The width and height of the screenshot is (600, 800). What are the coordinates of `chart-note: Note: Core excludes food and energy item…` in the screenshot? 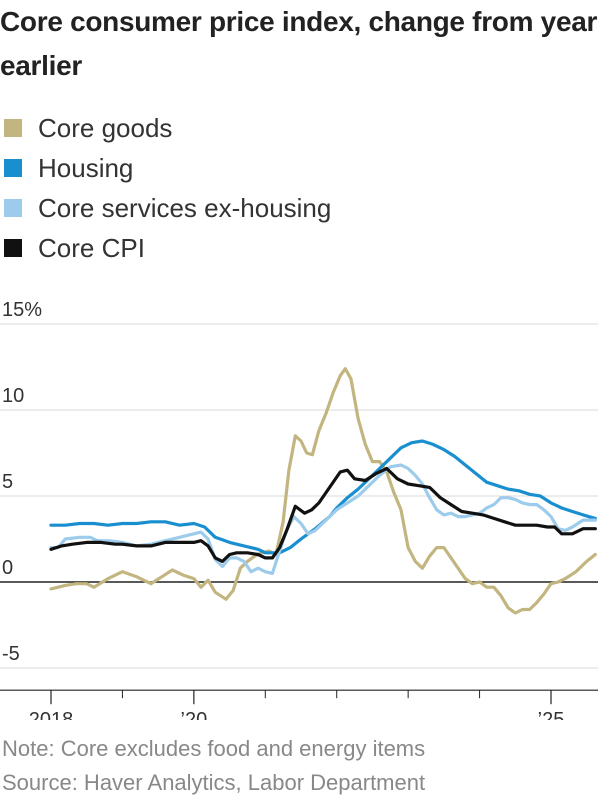 It's located at (214, 748).